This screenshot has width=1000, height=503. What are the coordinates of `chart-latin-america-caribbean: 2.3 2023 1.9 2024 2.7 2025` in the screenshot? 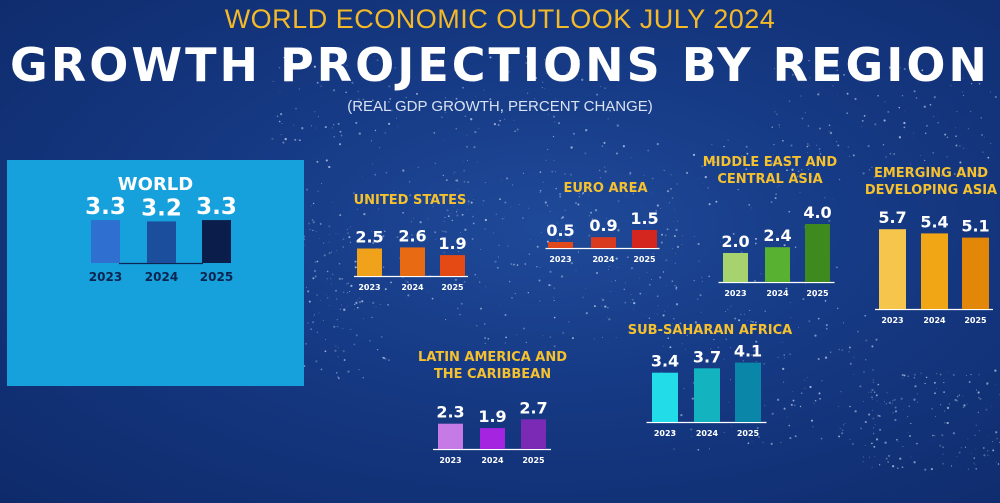 It's located at (492, 431).